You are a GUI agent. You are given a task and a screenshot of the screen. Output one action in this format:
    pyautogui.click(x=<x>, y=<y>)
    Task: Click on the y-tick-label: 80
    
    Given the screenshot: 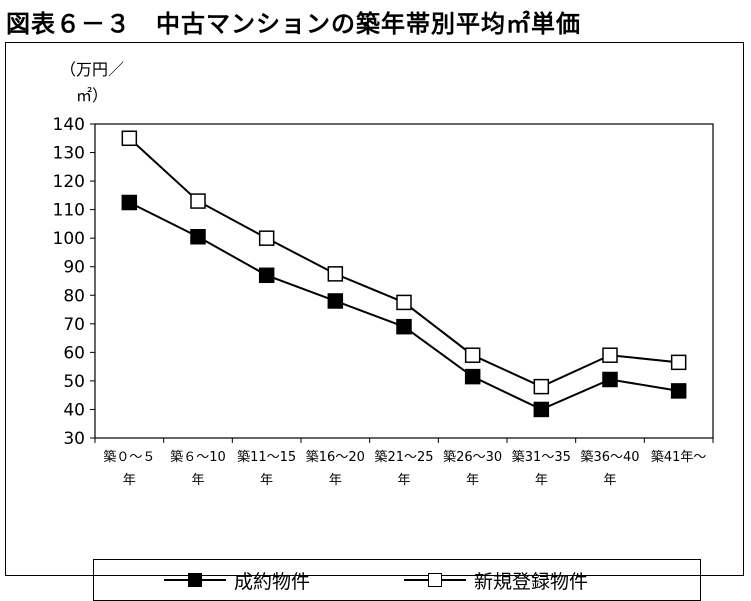 What is the action you would take?
    pyautogui.click(x=74, y=296)
    